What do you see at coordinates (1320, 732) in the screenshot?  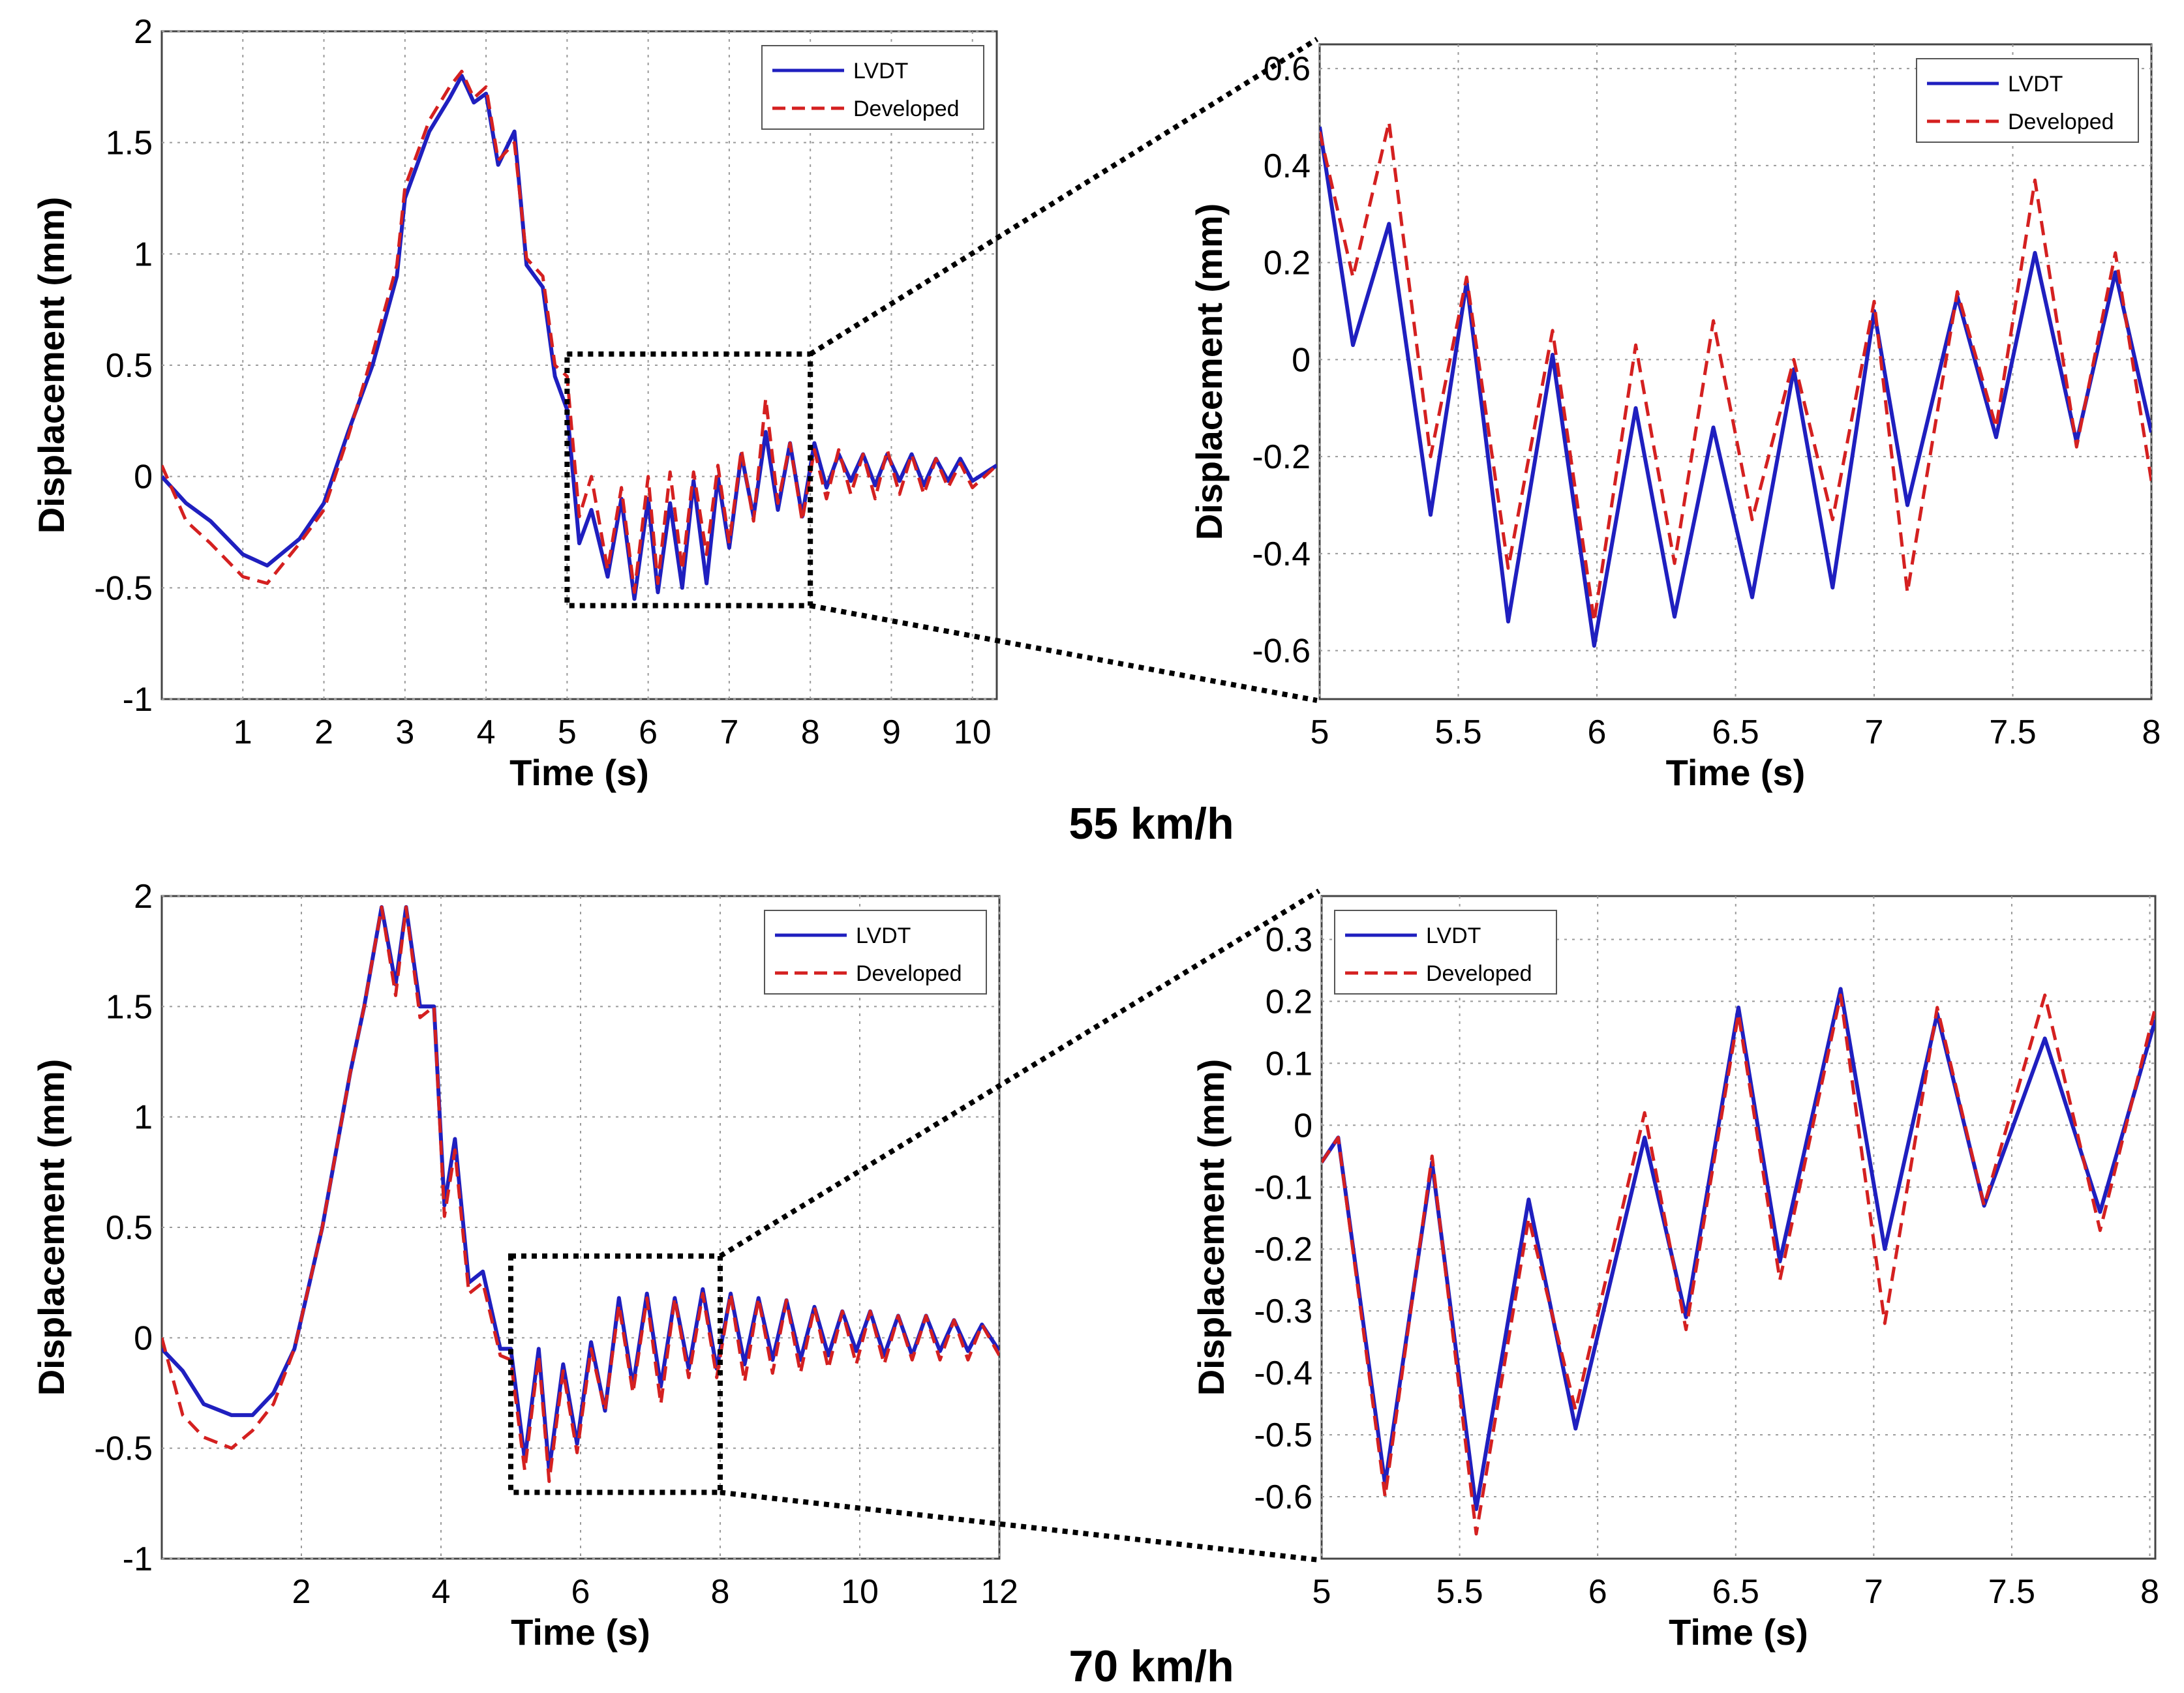 I see `chart2-xtick-label: 5` at bounding box center [1320, 732].